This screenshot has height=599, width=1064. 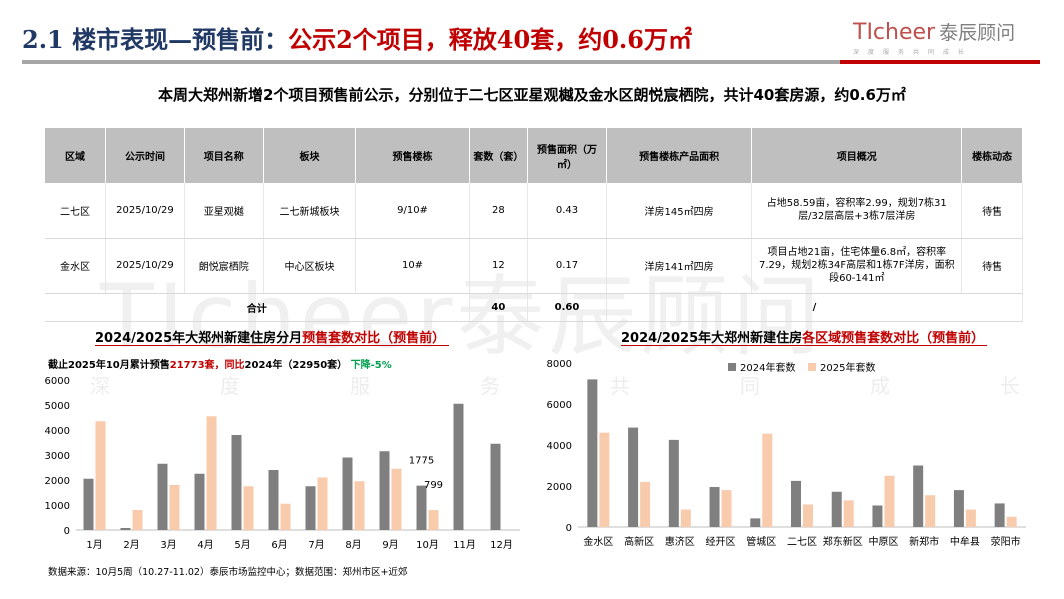 What do you see at coordinates (224, 211) in the screenshot?
I see `table-cell: 亚星观樾` at bounding box center [224, 211].